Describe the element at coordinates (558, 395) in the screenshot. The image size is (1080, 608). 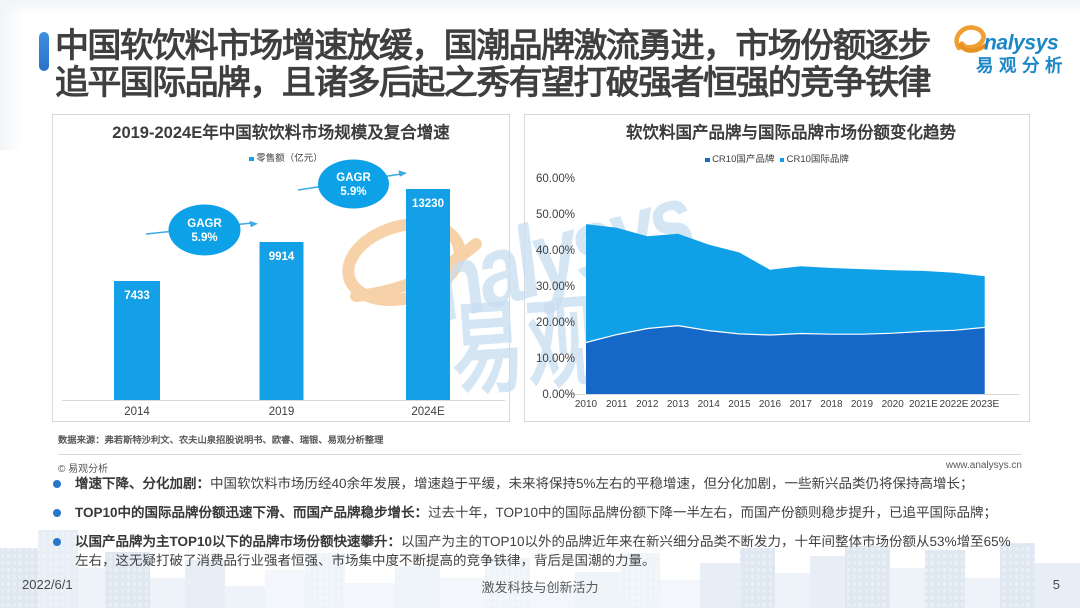
I see `svg-text: 0.00%` at that location.